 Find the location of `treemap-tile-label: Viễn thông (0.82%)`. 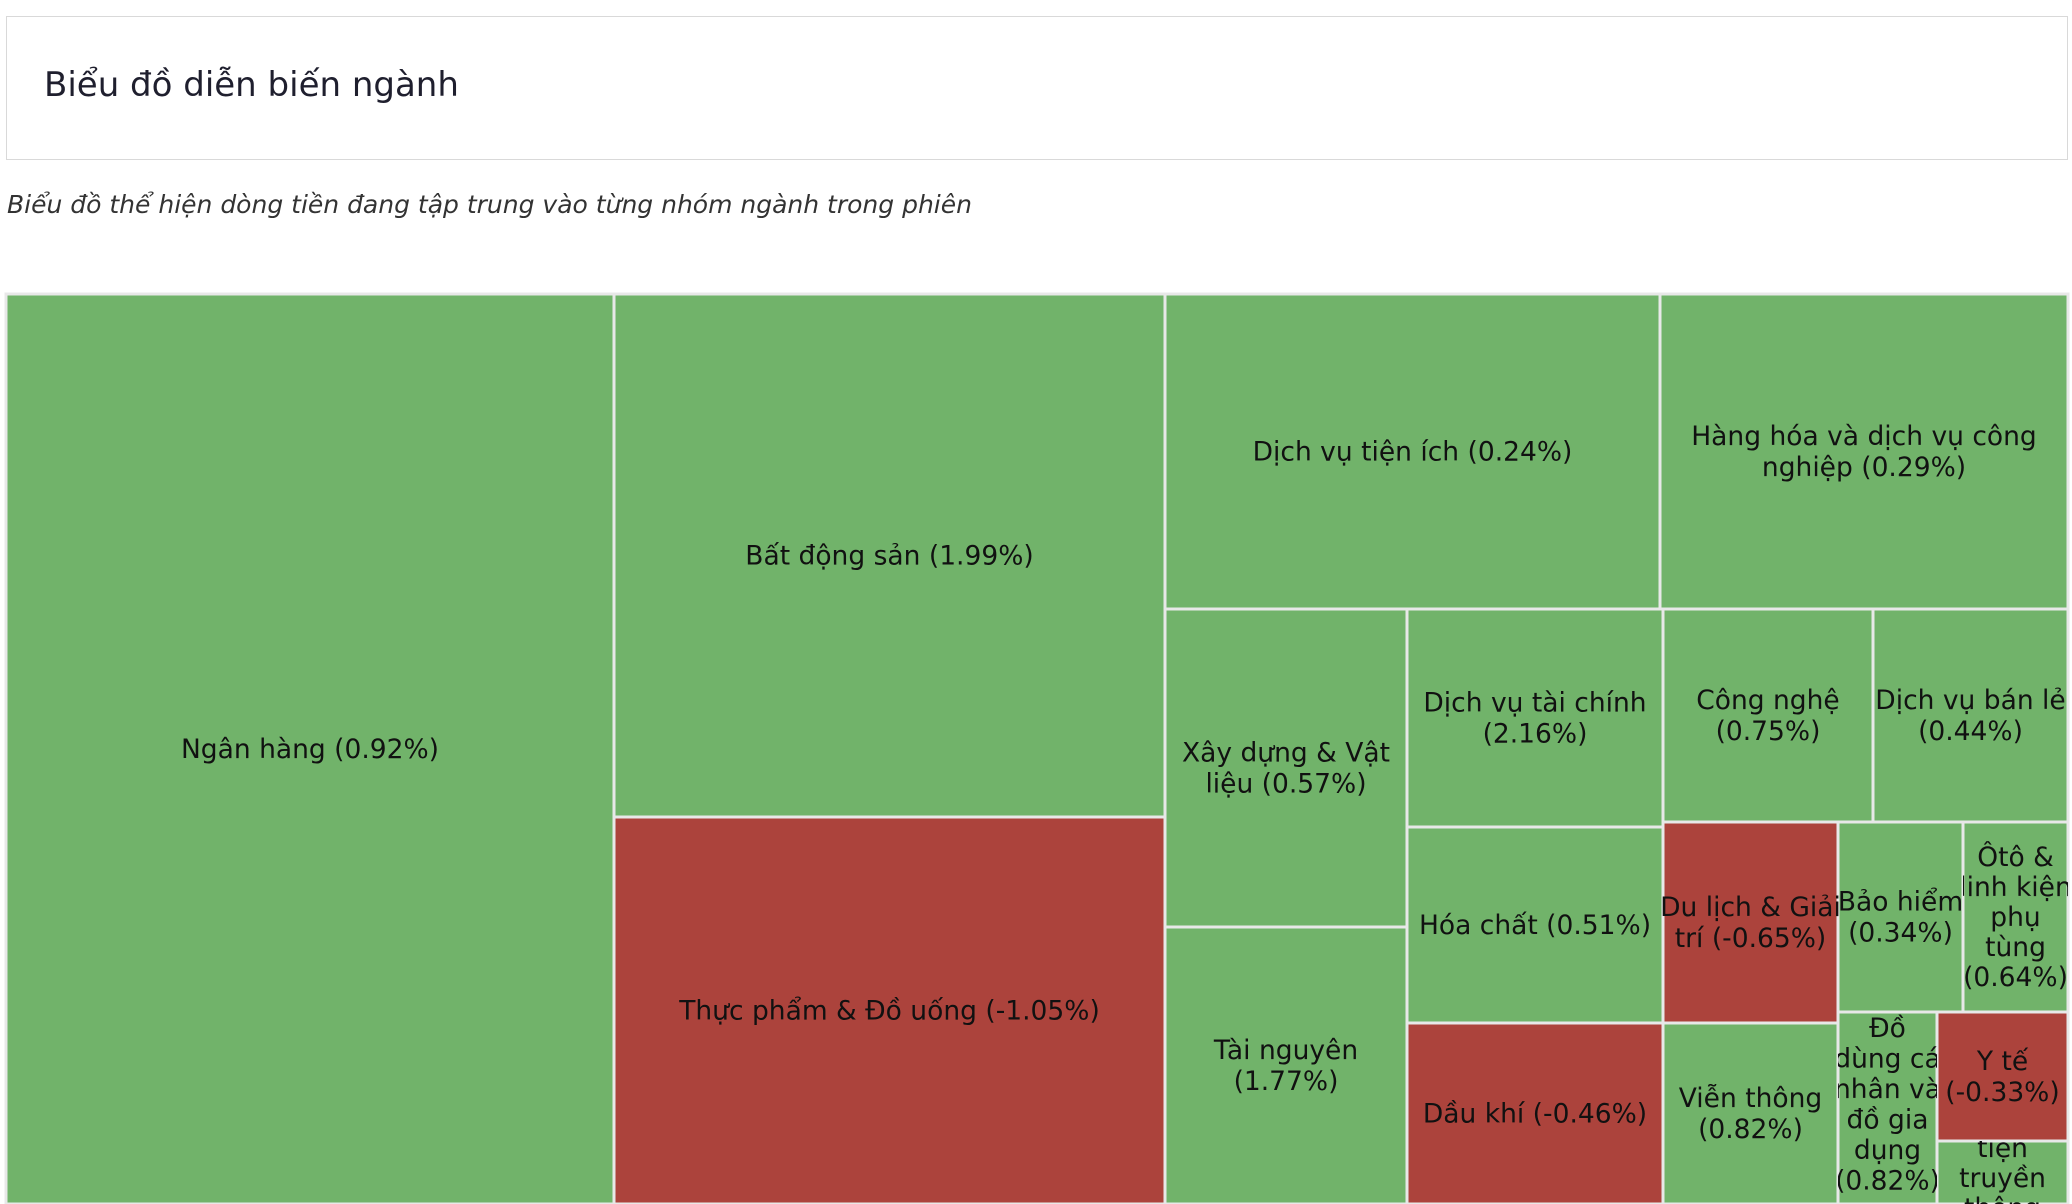

treemap-tile-label: Viễn thông (0.82%) is located at coordinates (1750, 1114).